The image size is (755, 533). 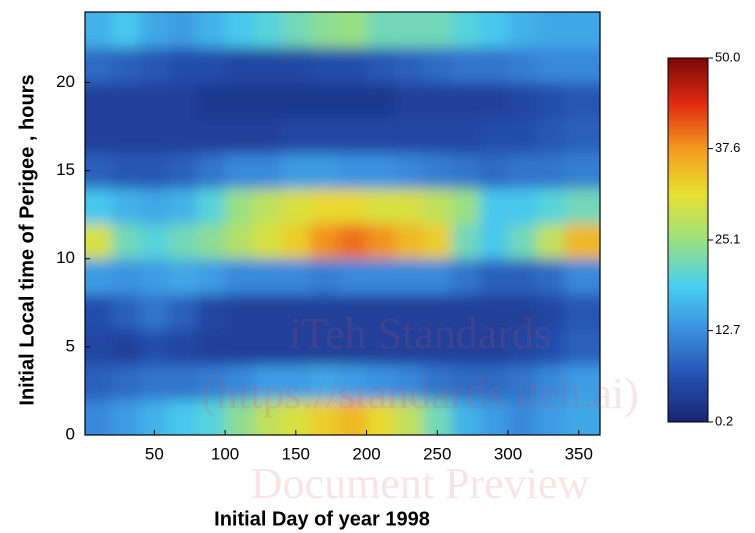 I want to click on colorbar-tick-label: 25.1, so click(x=727, y=238).